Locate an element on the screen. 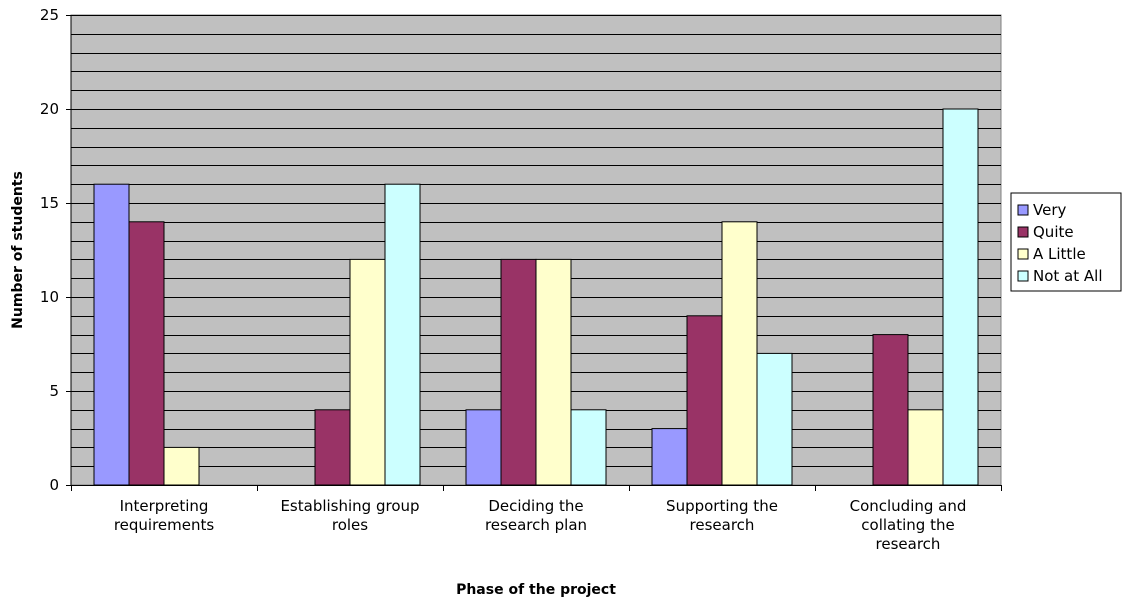  x-category-label: Interpreting requirements is located at coordinates (164, 515).